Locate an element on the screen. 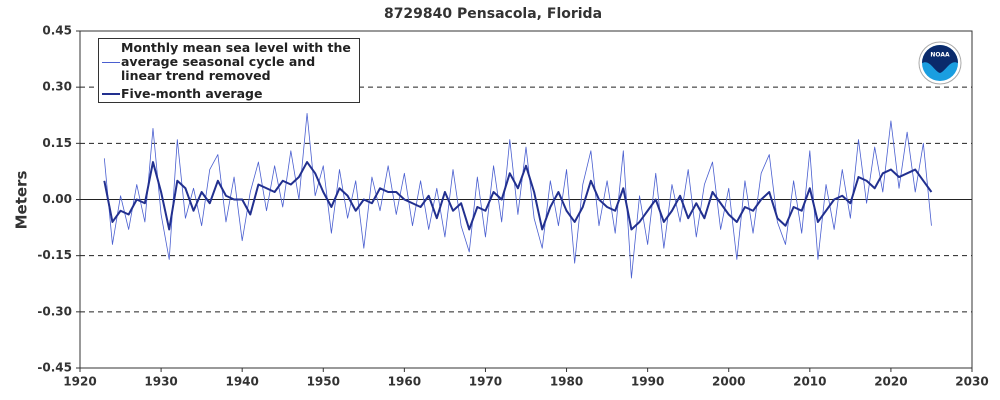  x-tick-label: 1930 is located at coordinates (160, 382).